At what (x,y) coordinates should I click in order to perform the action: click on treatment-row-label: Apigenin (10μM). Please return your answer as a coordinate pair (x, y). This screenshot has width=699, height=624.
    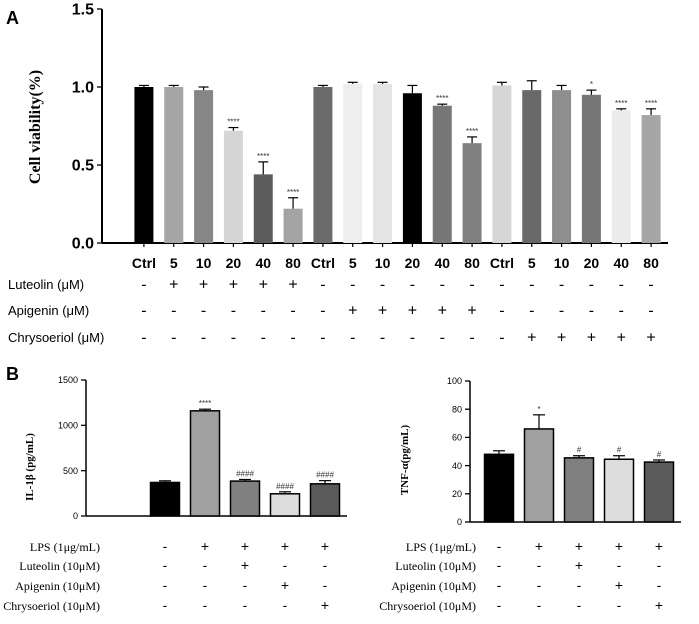
    Looking at the image, I should click on (433, 586).